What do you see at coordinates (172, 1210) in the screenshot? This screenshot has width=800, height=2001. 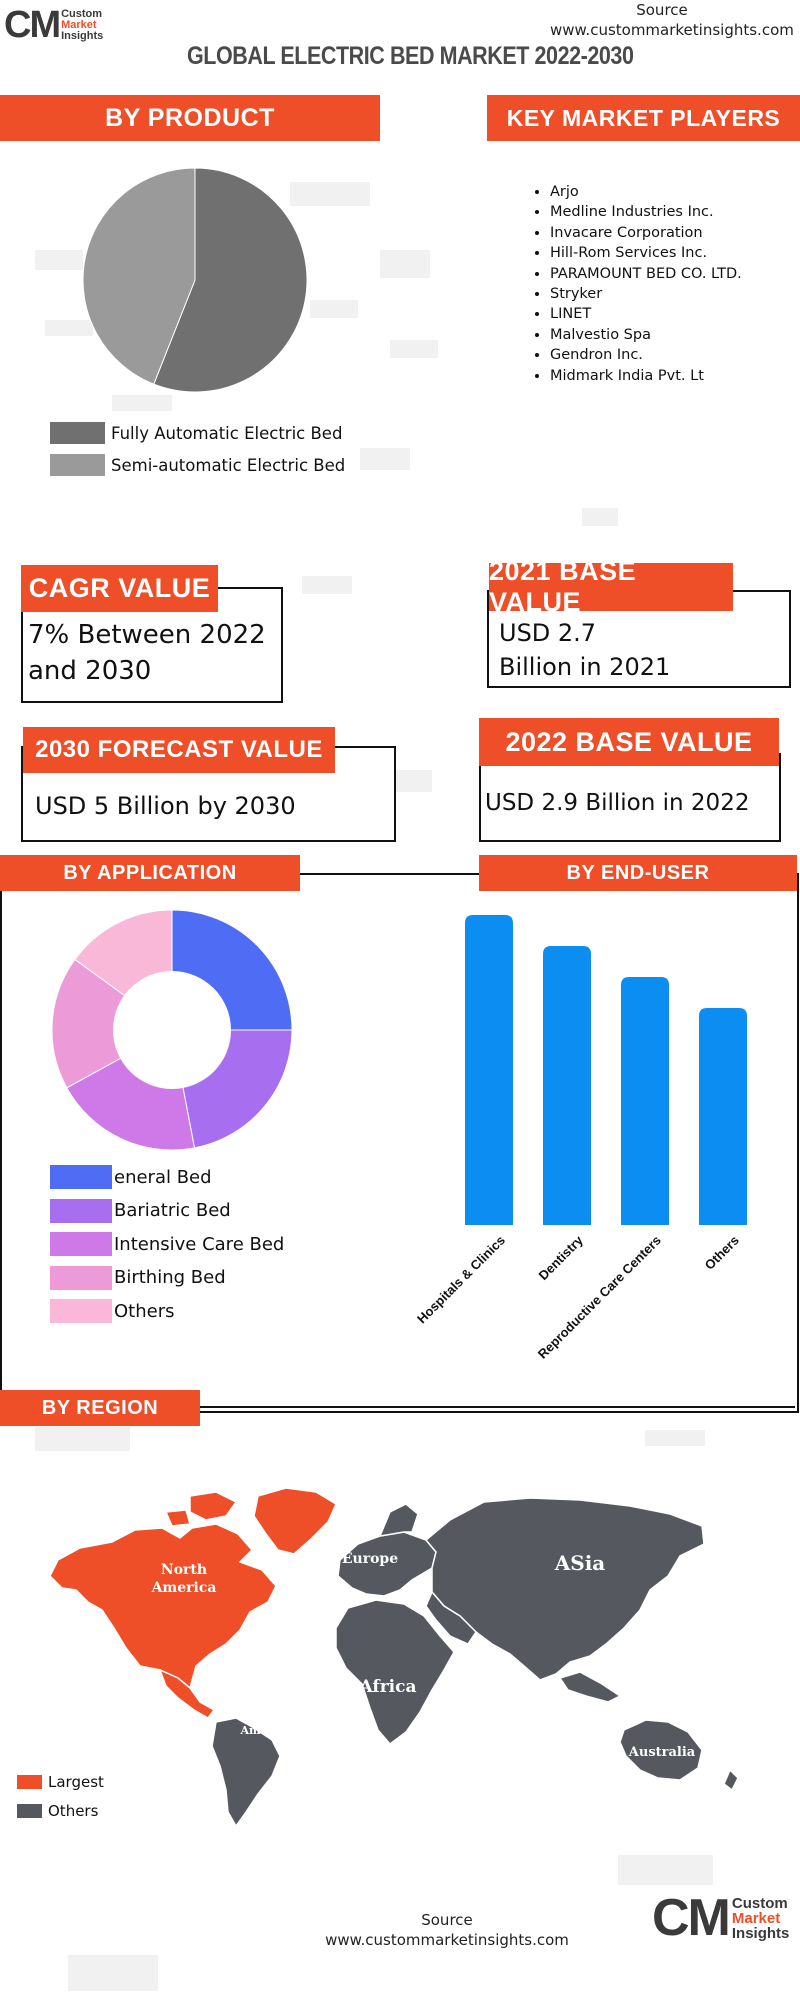 I see `legend-label: Bariatric Bed` at bounding box center [172, 1210].